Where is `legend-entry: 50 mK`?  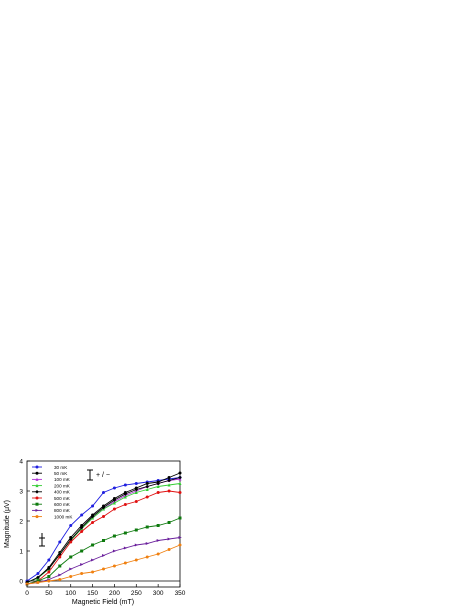 legend-entry: 50 mK is located at coordinates (50, 473).